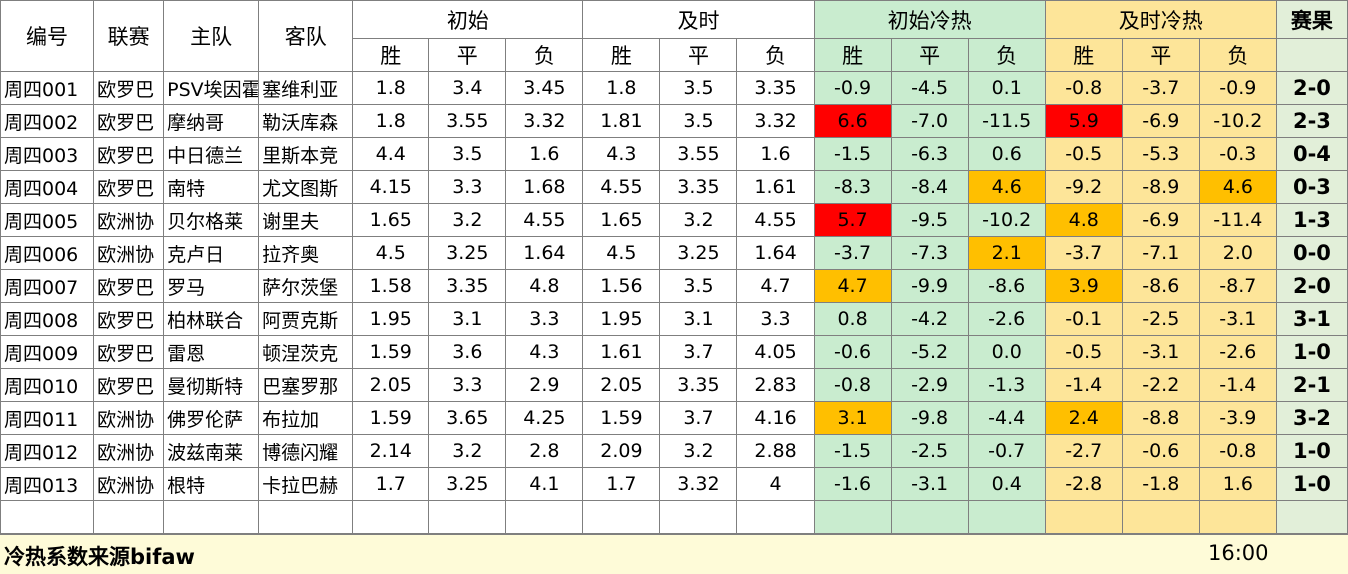  I want to click on cell-iheat-draw: -2.9, so click(929, 385).